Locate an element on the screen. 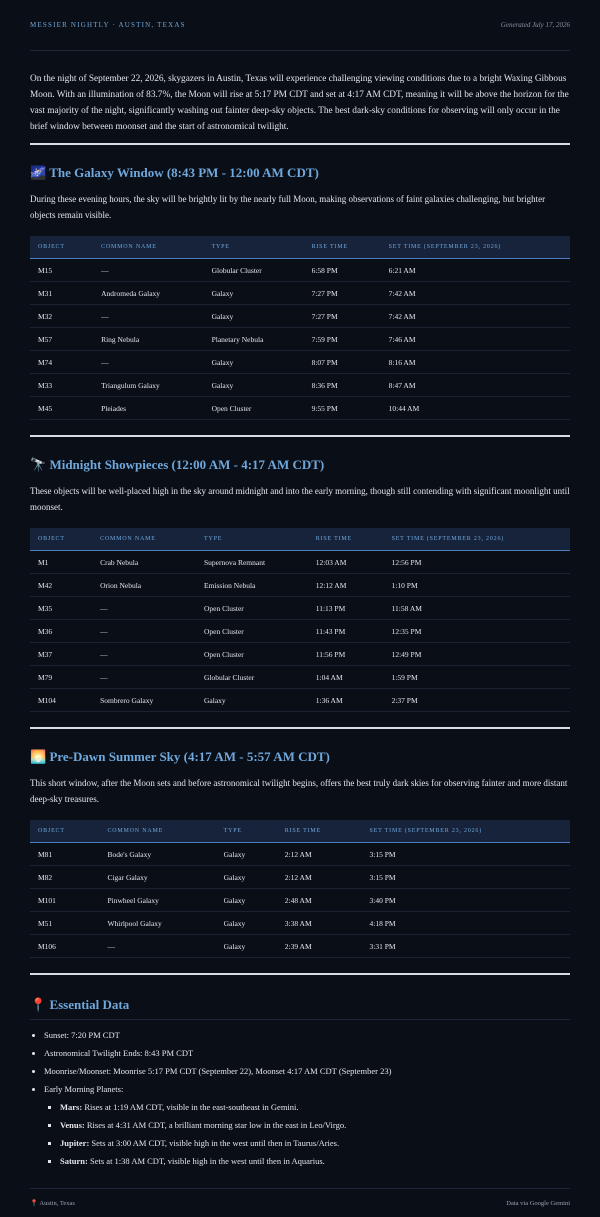 The width and height of the screenshot is (600, 1217). list-item: Astronomical Twilight Ends: 8:43 PM CDT is located at coordinates (307, 1053).